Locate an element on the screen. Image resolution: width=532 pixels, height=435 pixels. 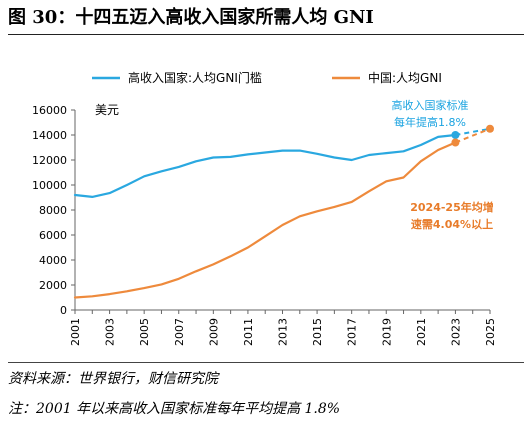
x-tick-label: 2019 is located at coordinates (386, 332).